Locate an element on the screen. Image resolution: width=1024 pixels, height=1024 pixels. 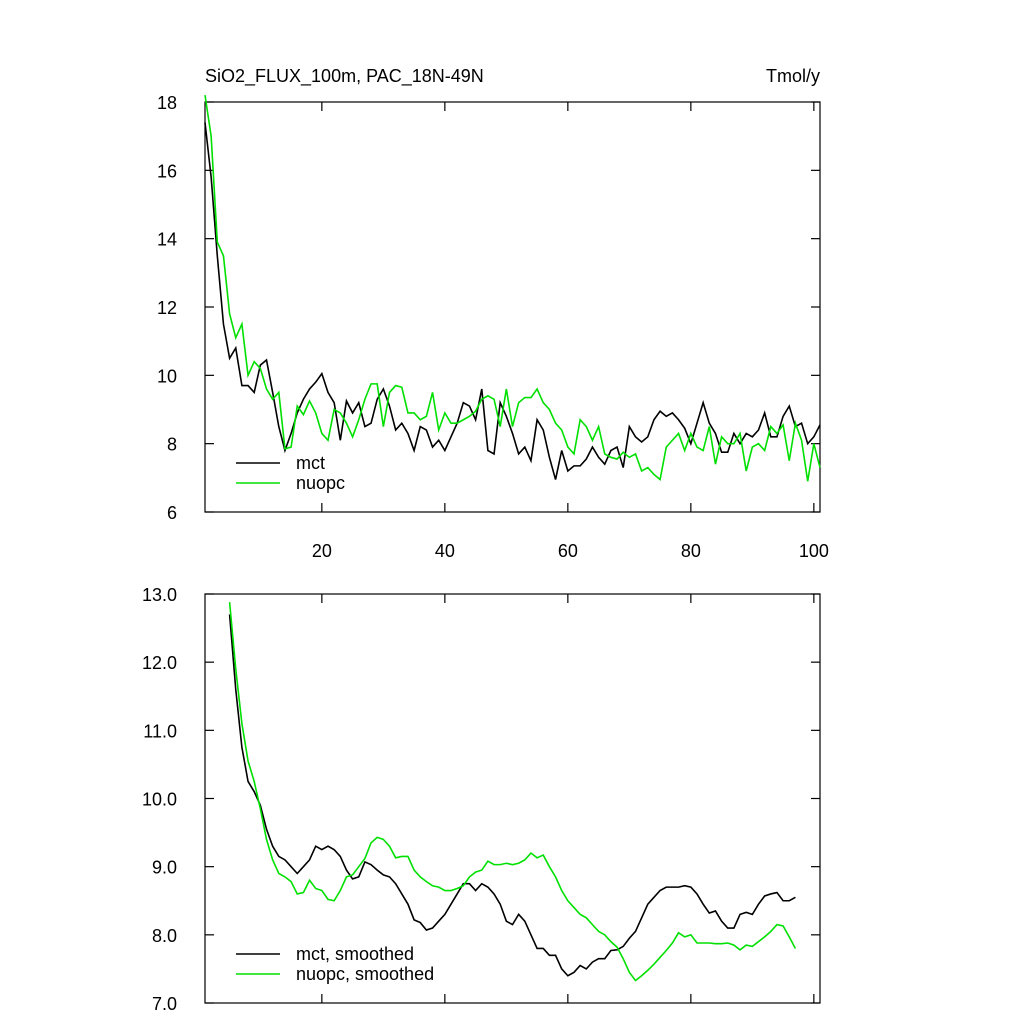
x-tick-label: 40 is located at coordinates (445, 551).